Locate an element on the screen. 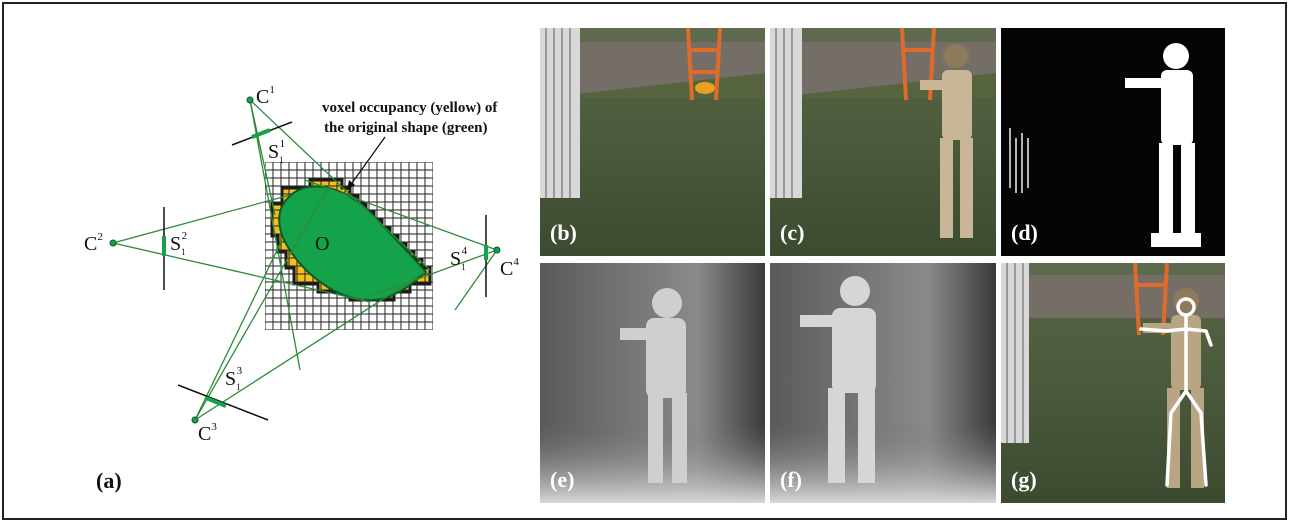 The image size is (1291, 524). annotation-line-2: the original shape (green) is located at coordinates (405, 128).